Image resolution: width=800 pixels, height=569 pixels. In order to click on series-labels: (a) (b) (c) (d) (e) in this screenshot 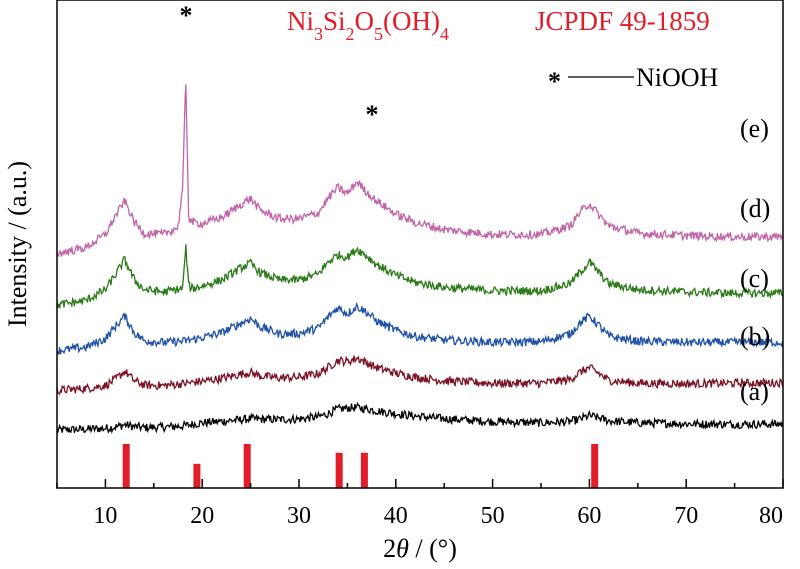, I will do `click(755, 260)`.